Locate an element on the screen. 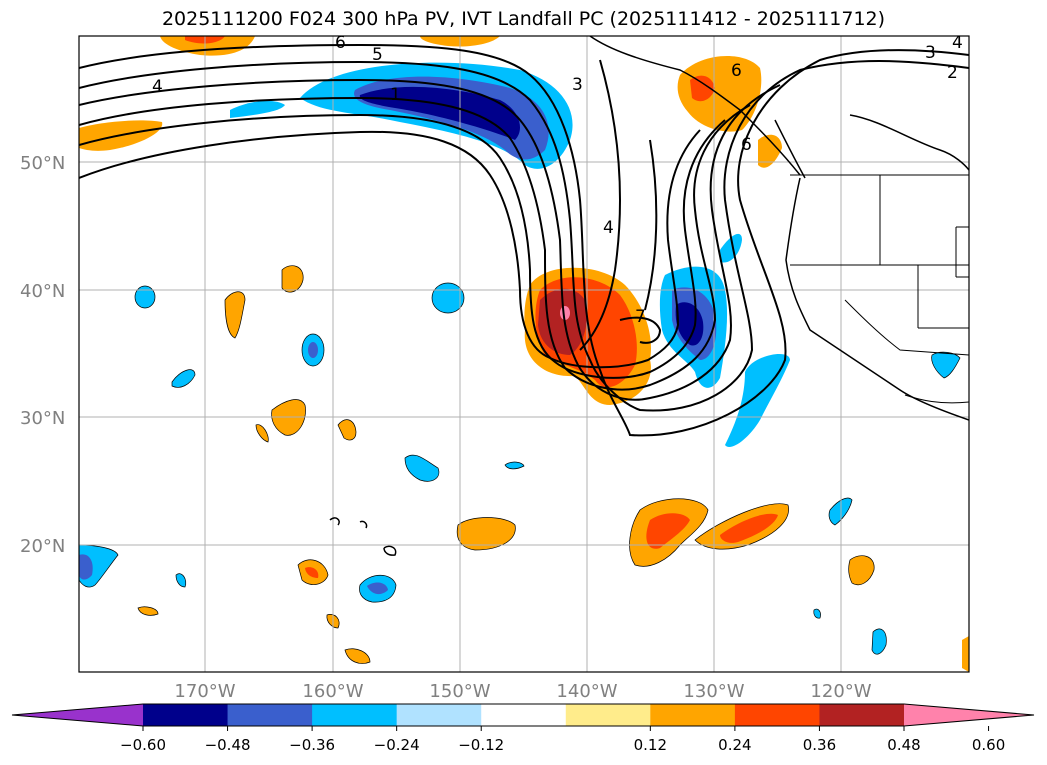 This screenshot has height=765, width=1047. colorbar-tick-label: 0.48 is located at coordinates (903, 745).